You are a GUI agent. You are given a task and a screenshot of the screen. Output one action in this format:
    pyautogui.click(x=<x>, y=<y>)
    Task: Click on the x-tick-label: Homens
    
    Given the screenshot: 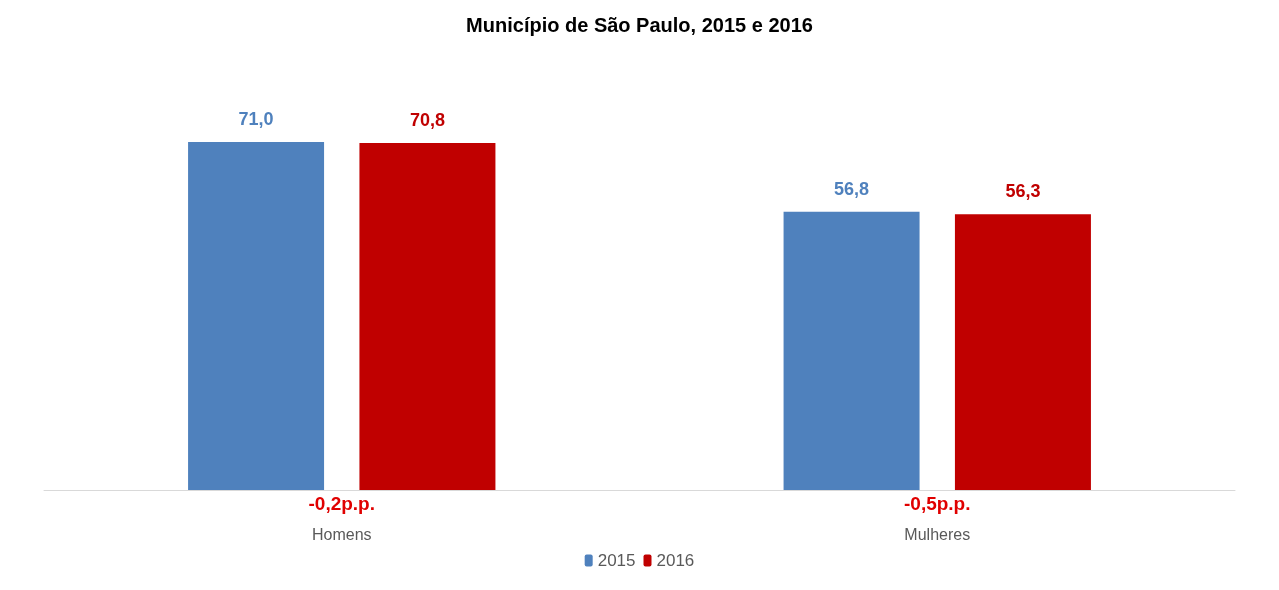 What is the action you would take?
    pyautogui.click(x=341, y=534)
    